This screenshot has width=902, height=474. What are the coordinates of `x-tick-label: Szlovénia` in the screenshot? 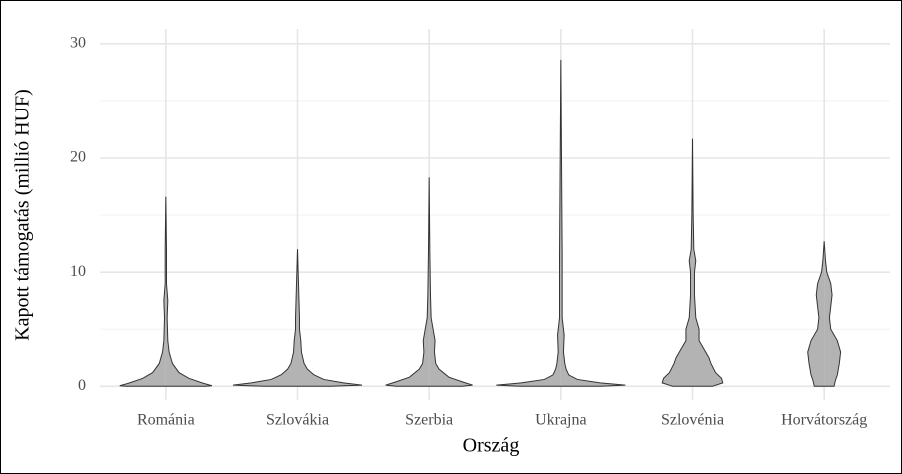 It's located at (692, 420).